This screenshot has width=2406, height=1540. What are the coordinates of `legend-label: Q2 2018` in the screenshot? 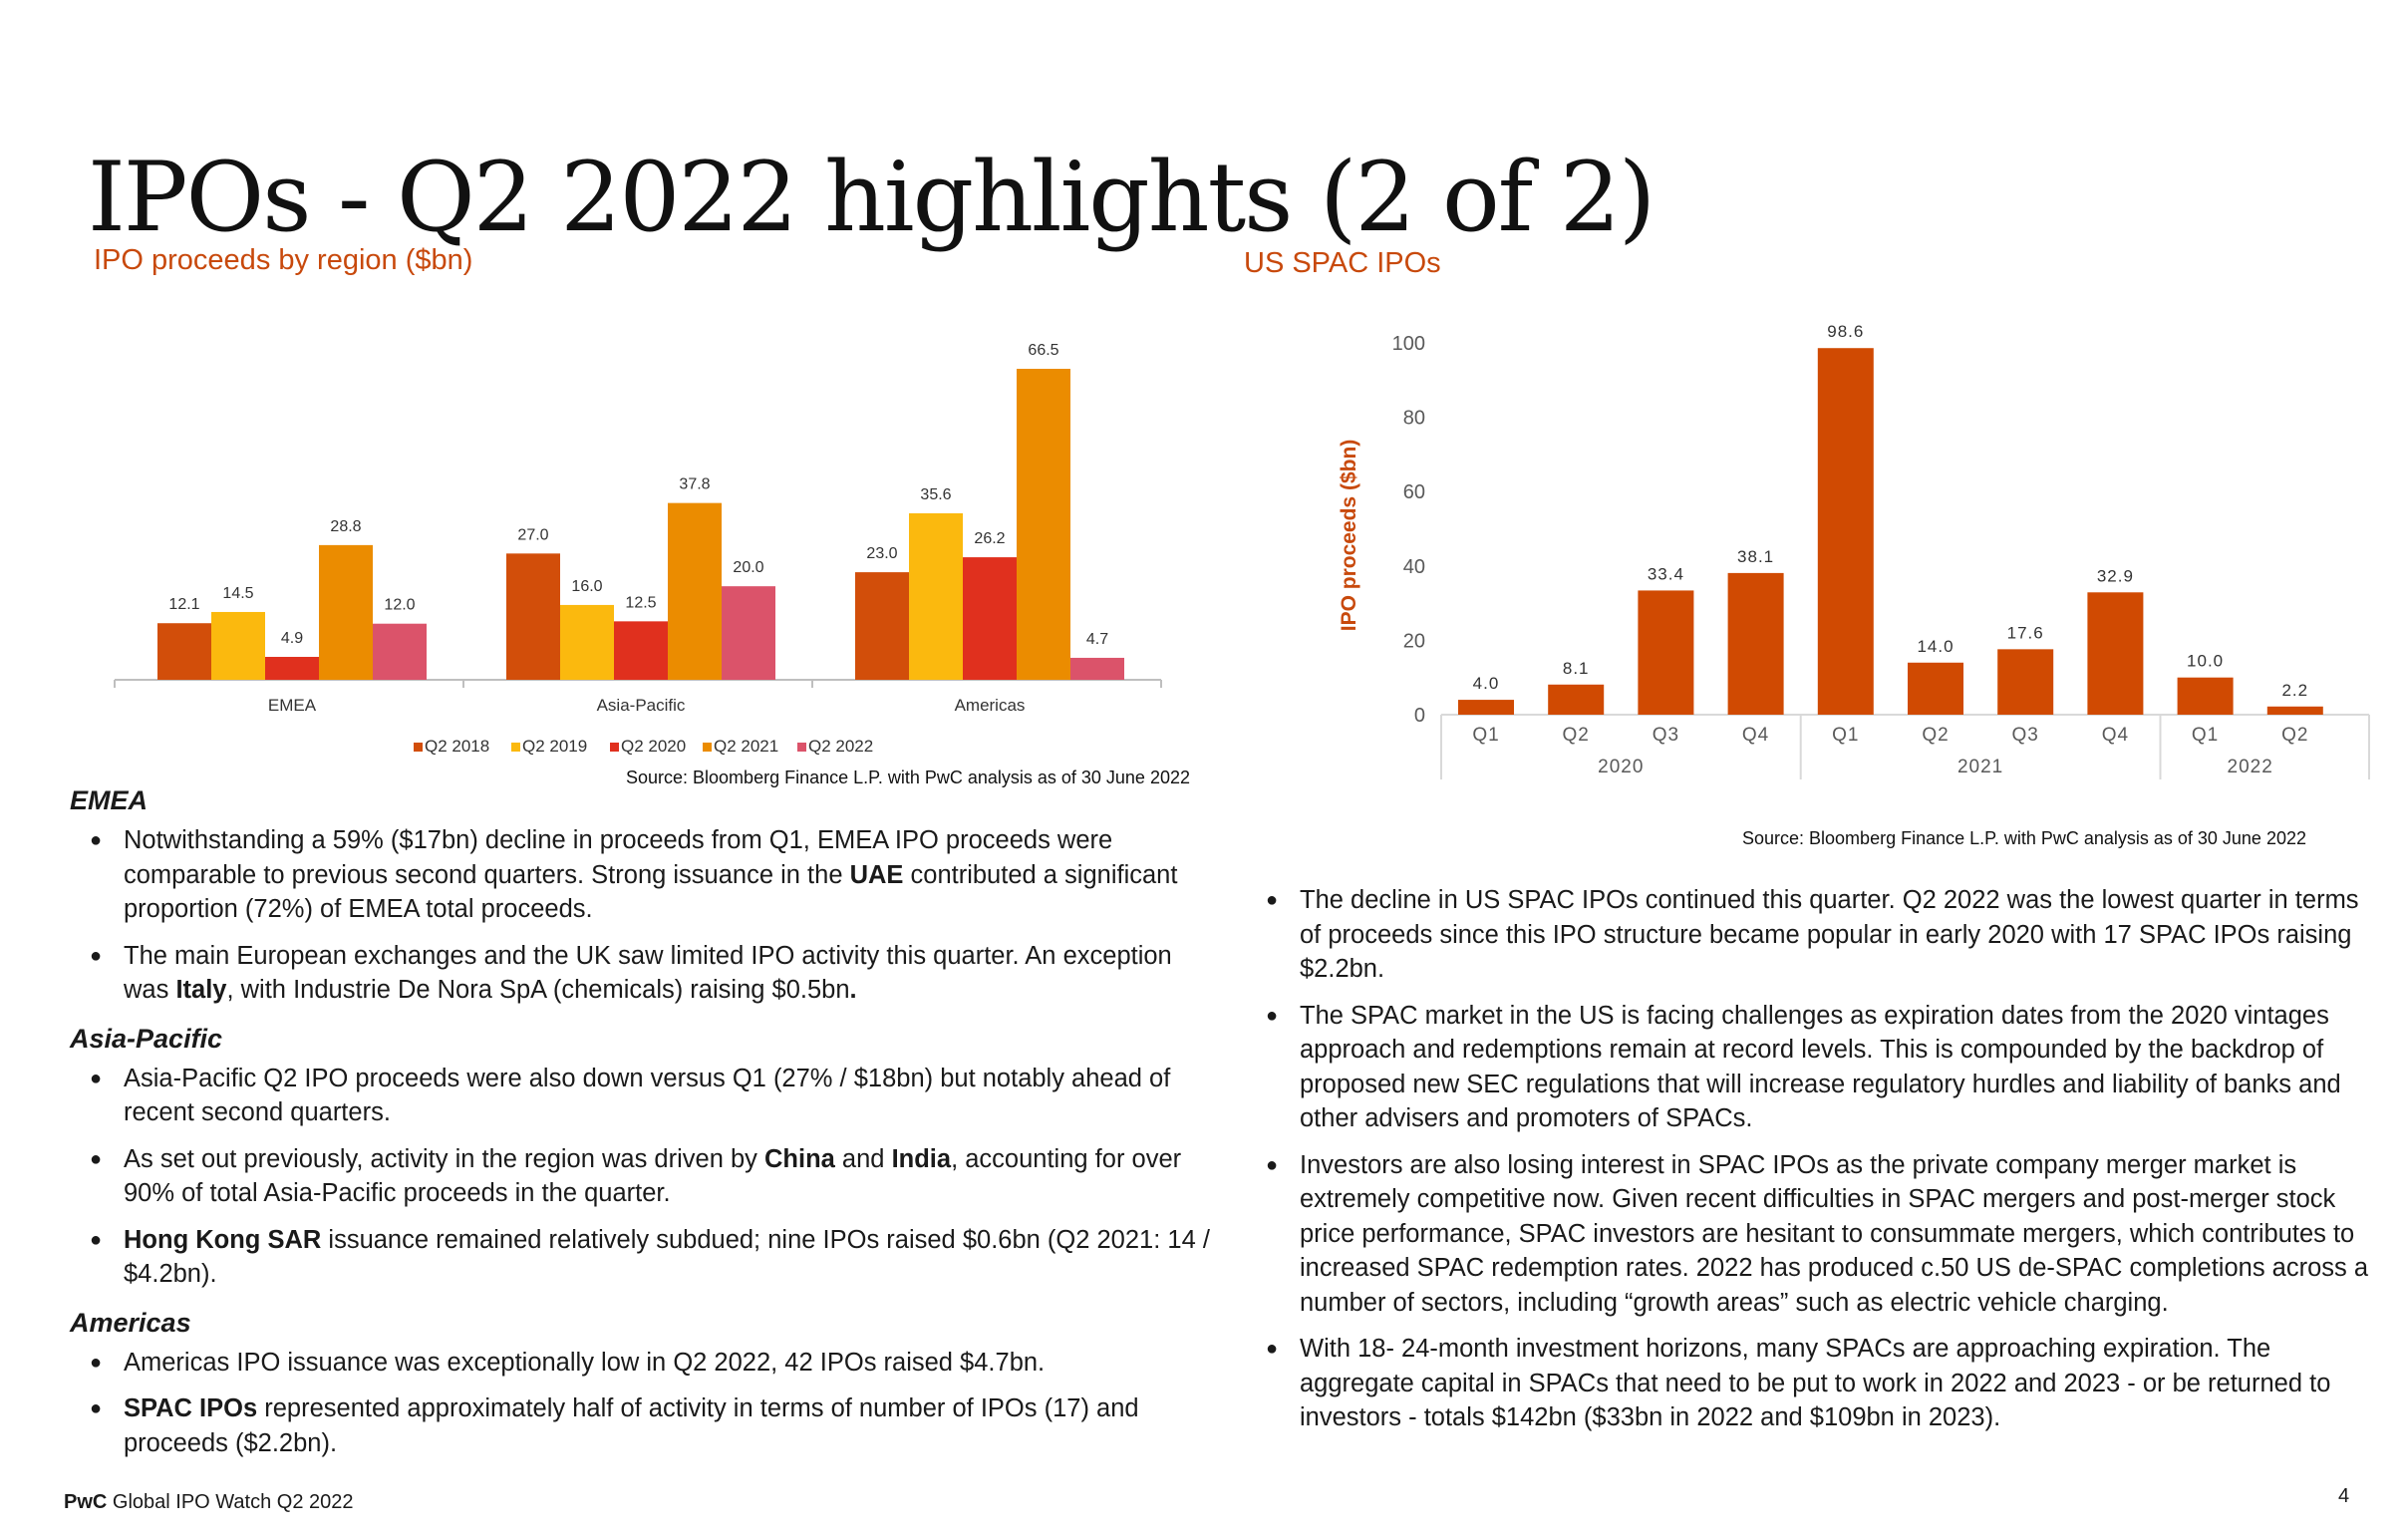 It's located at (457, 746).